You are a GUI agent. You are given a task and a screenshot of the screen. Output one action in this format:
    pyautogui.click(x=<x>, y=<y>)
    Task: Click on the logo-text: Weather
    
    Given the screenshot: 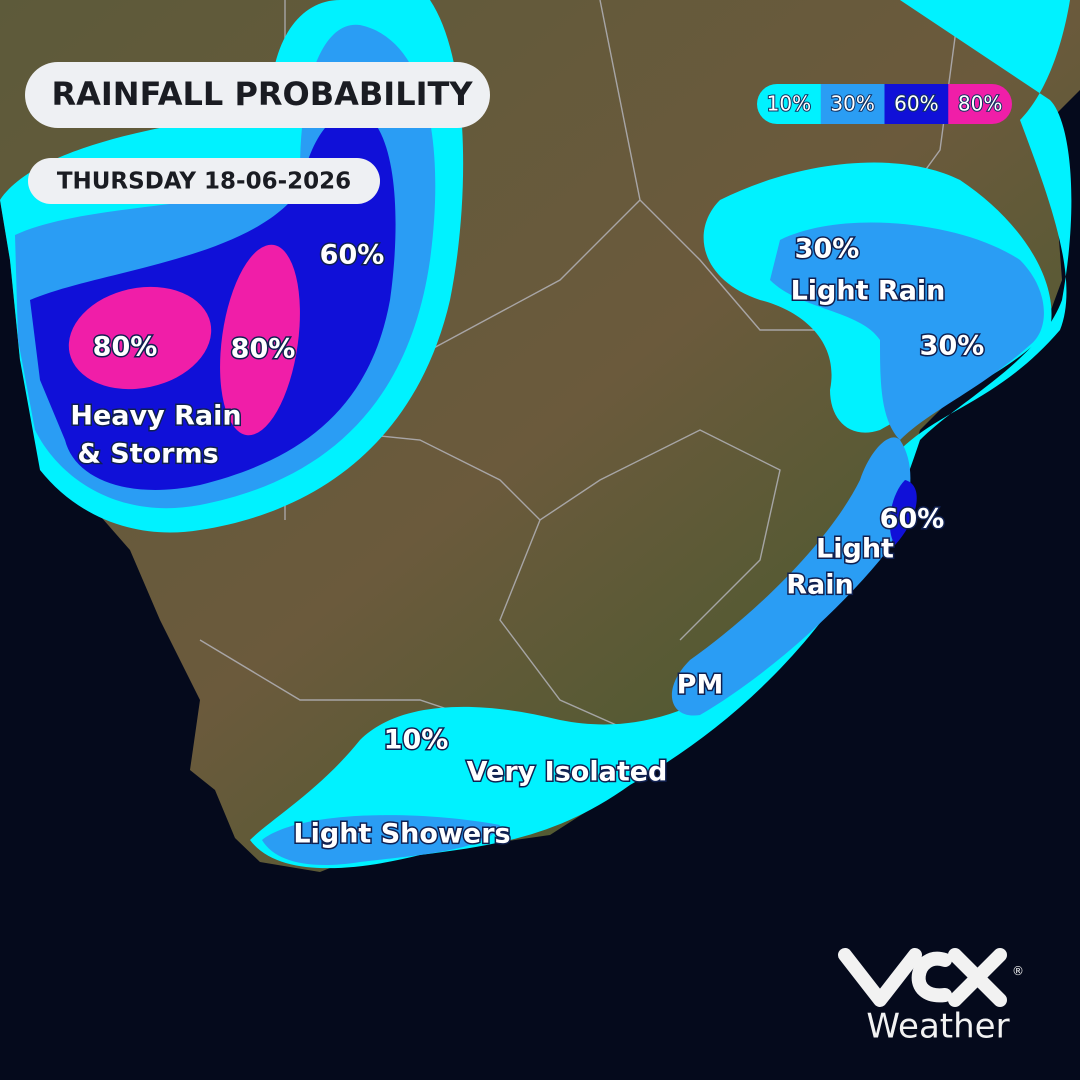 What is the action you would take?
    pyautogui.click(x=937, y=1027)
    